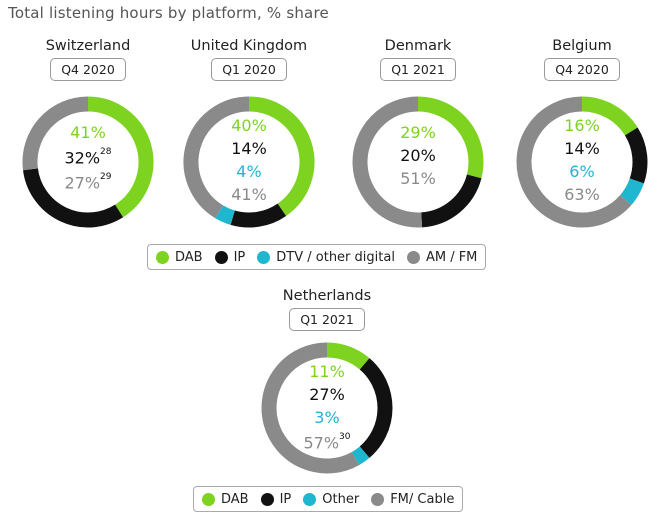 The image size is (666, 519). I want to click on donut-united-kingdom: 40% 14% 4% 41%, so click(249, 162).